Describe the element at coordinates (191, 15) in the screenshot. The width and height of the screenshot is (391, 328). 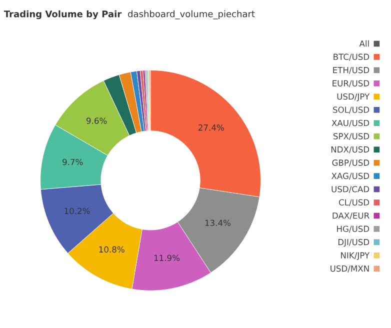
I see `chart-subtitle: dashboard_volume_piechart` at that location.